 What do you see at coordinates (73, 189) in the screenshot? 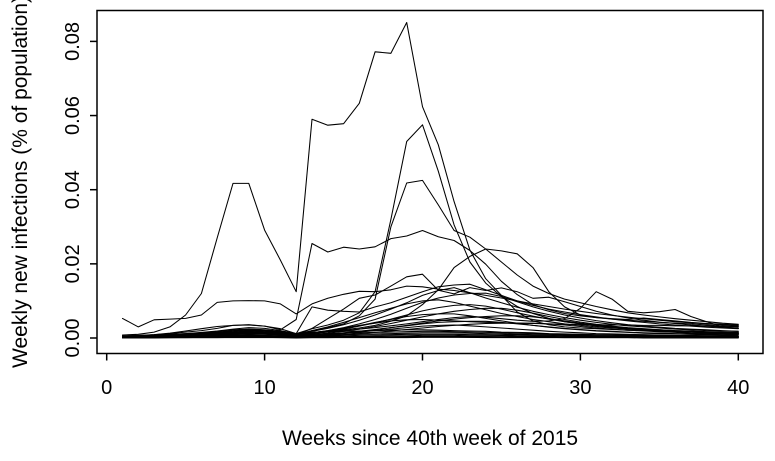
I see `y-tick-label-0.04: 0.04` at bounding box center [73, 189].